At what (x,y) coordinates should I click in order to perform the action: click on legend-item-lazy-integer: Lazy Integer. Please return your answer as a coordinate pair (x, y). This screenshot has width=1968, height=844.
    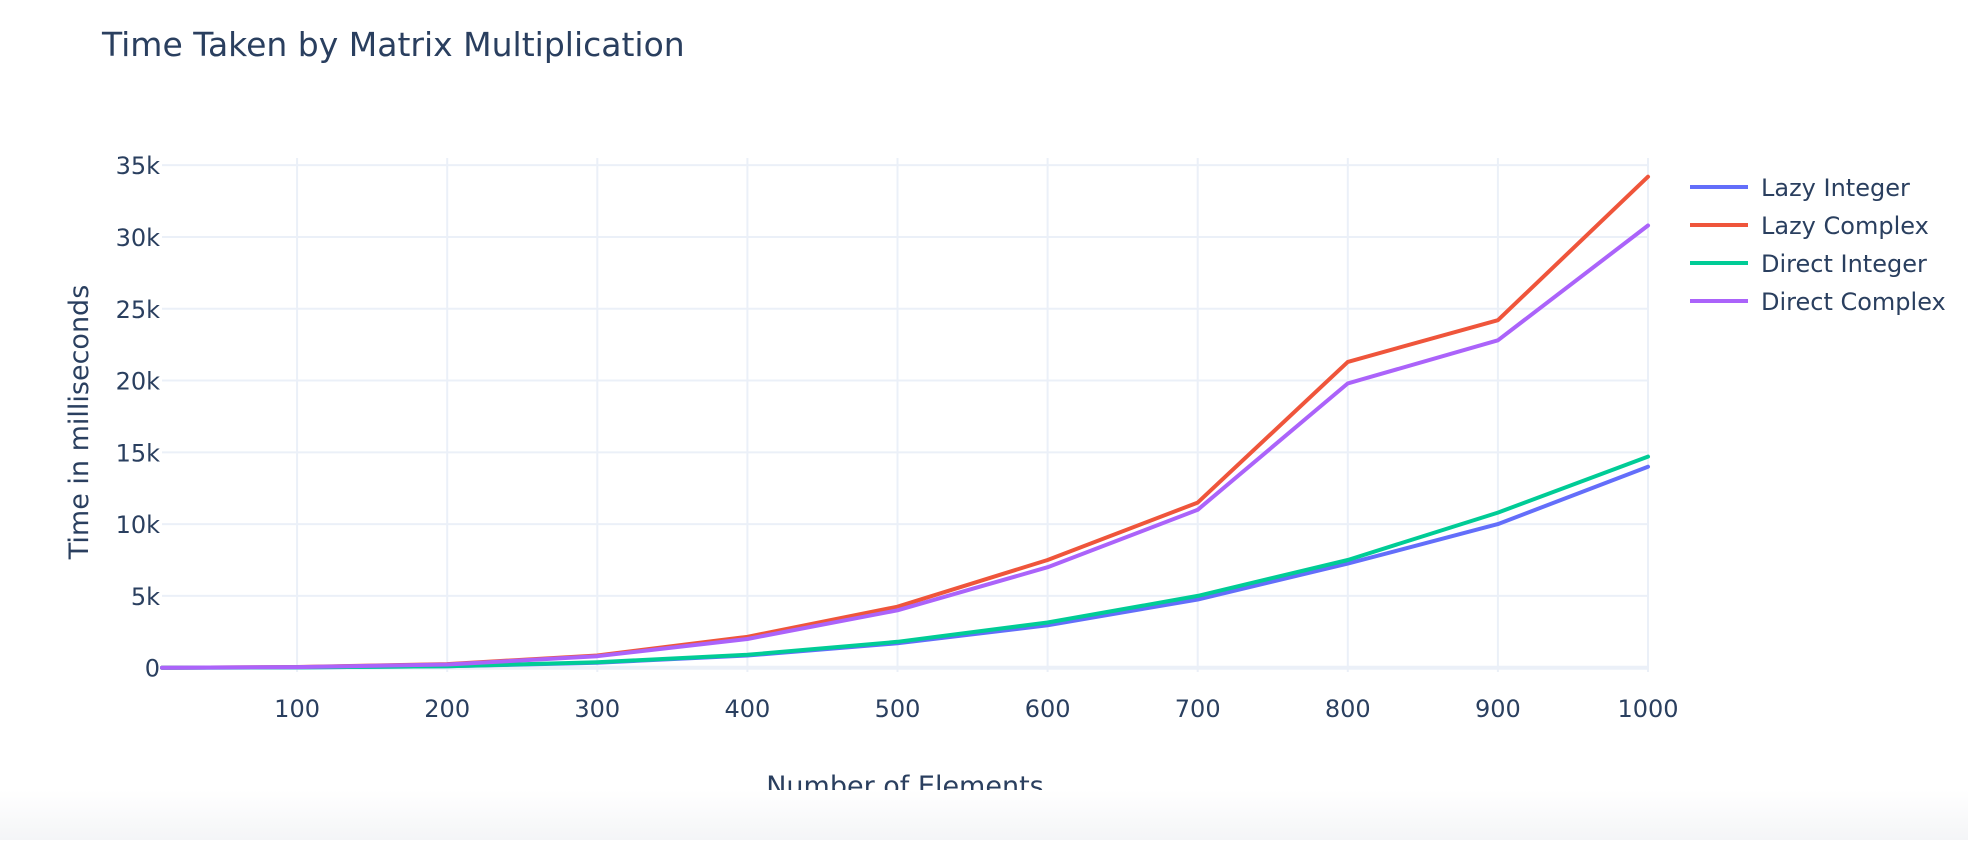
    Looking at the image, I should click on (1800, 188).